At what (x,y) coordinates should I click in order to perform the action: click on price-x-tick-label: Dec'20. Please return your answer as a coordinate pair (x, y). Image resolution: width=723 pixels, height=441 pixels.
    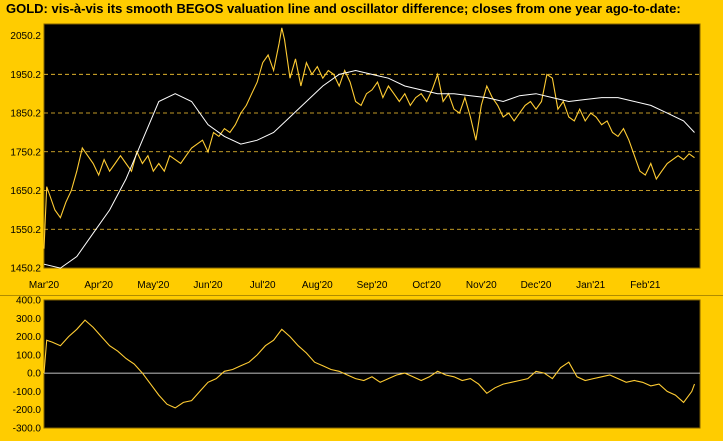
    Looking at the image, I should click on (536, 285).